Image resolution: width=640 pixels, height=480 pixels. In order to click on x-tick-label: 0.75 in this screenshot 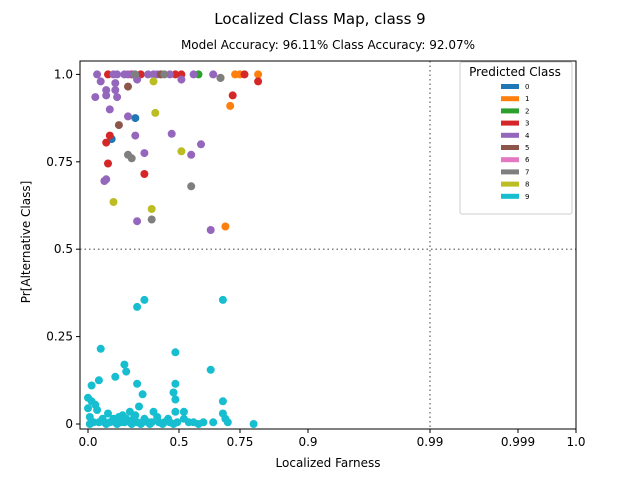, I will do `click(240, 442)`.